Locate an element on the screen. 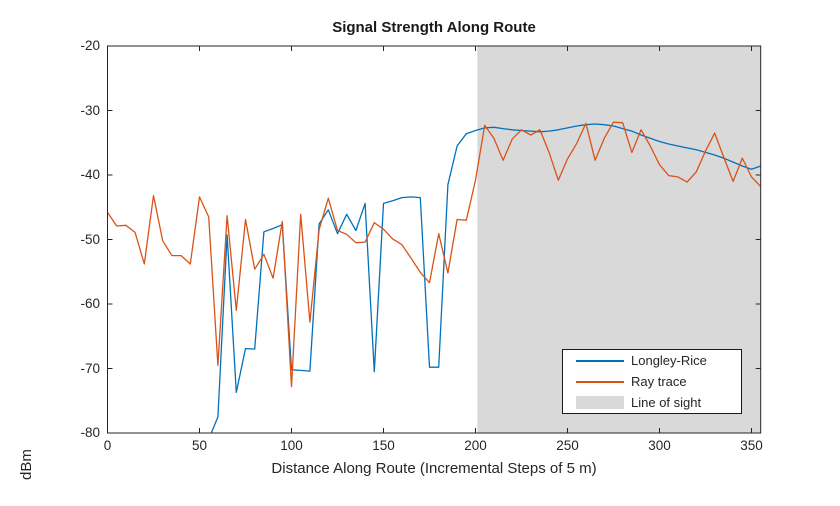  legend-label: Longley-Rice is located at coordinates (669, 361).